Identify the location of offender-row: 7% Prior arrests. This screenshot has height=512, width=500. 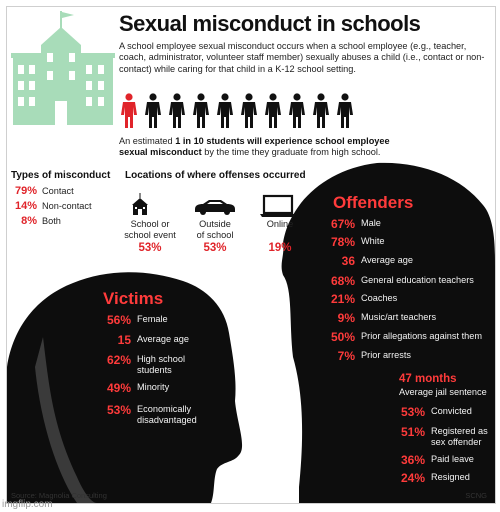
(403, 357).